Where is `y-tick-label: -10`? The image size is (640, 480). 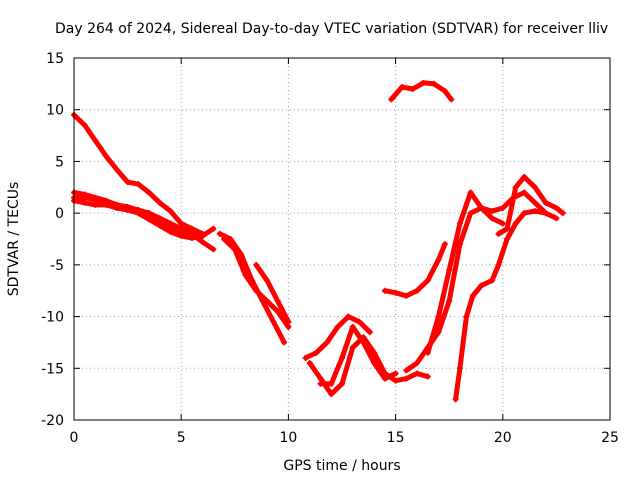
y-tick-label: -10 is located at coordinates (52, 318).